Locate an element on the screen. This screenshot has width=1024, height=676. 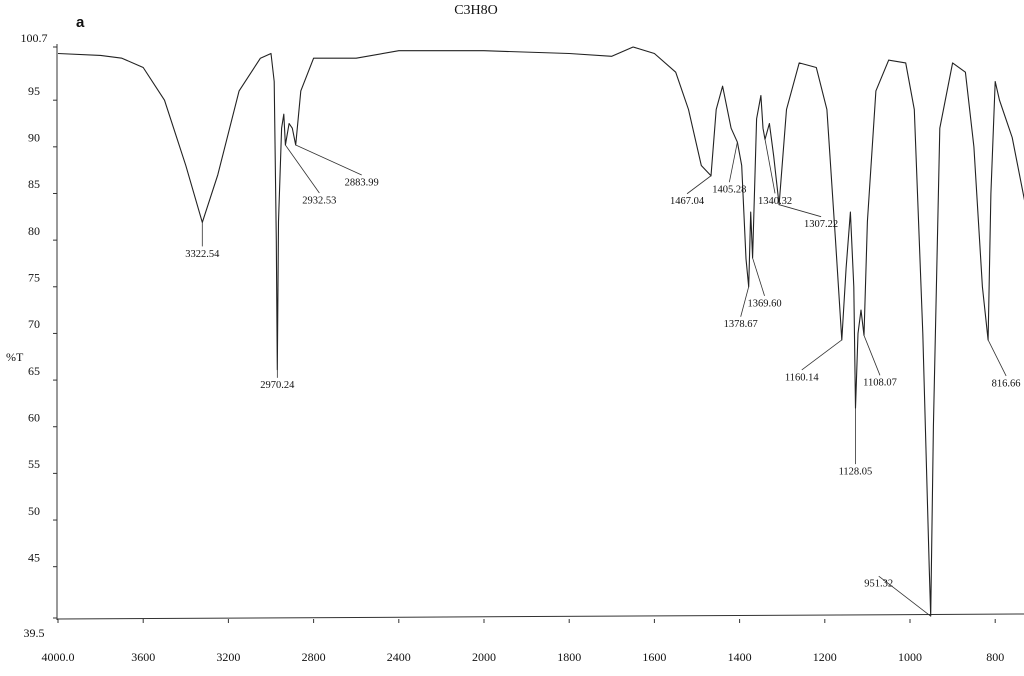
peak-label: 1340.32 is located at coordinates (775, 201).